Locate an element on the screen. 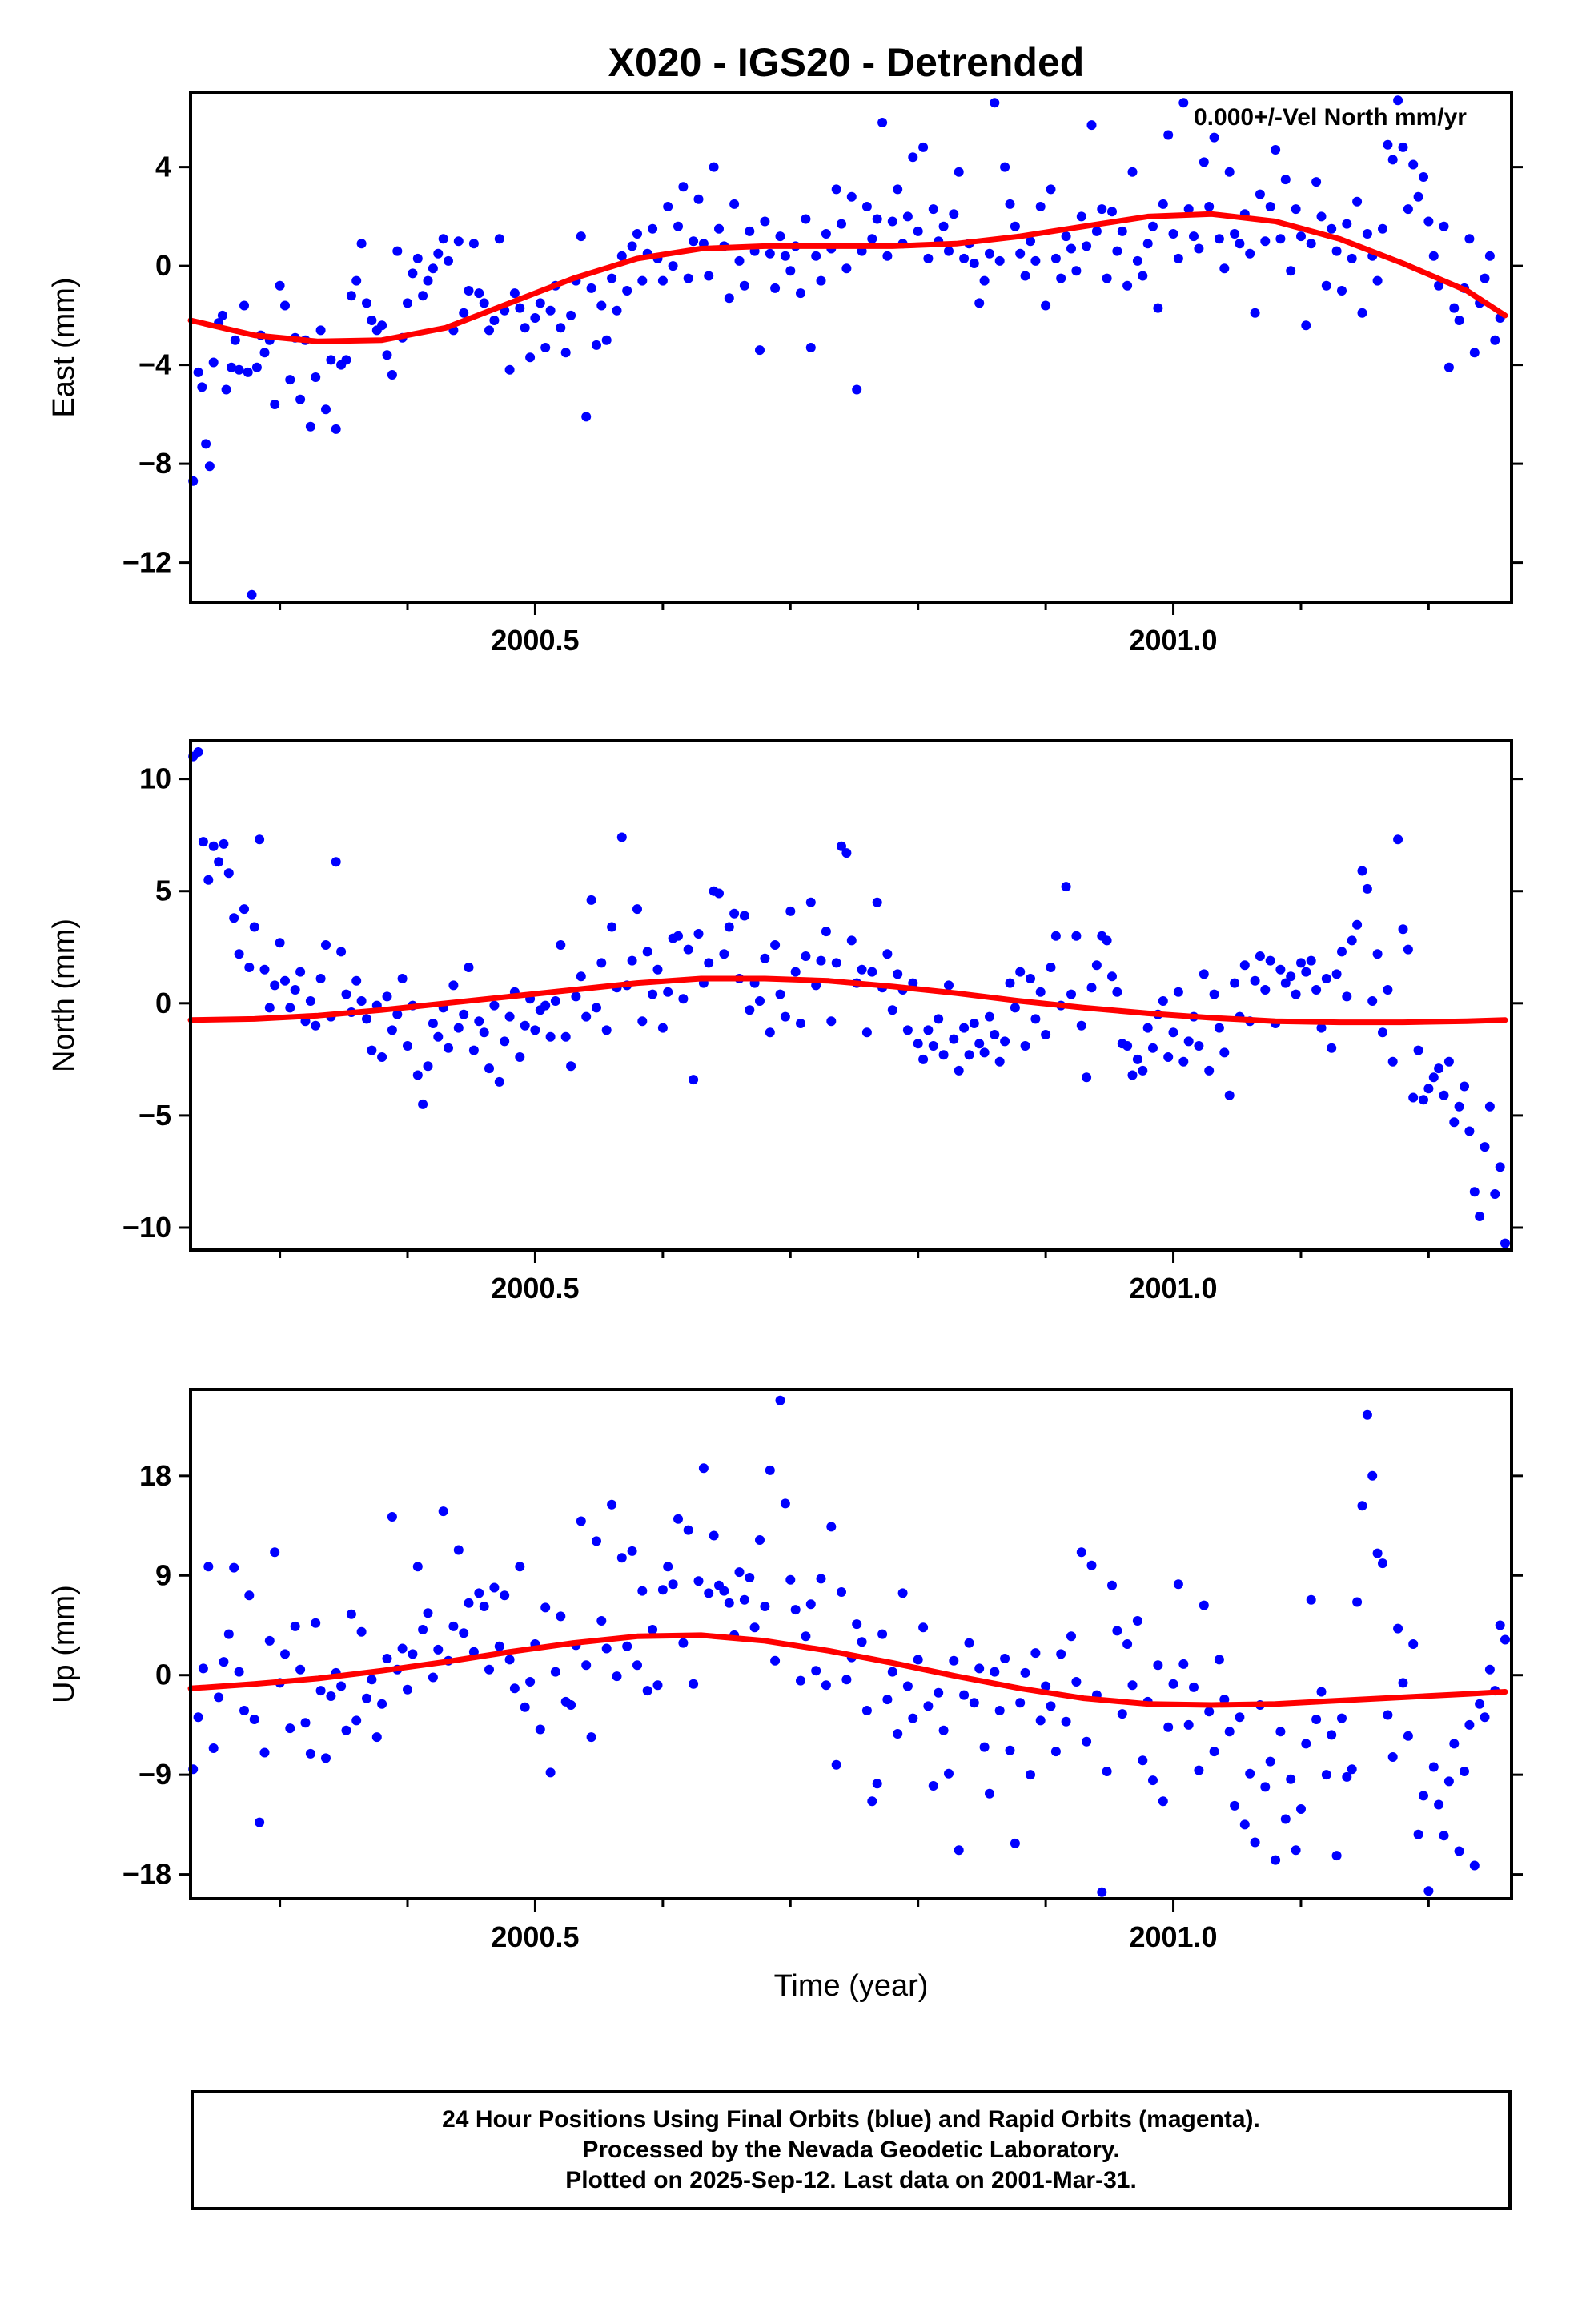 This screenshot has width=1582, height=2324. east-x-tick-label: 2000.5 is located at coordinates (535, 640).